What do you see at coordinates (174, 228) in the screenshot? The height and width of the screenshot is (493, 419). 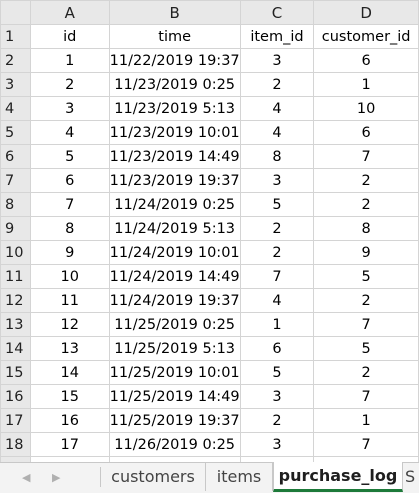 I see `cell: 11/24/2019 5:13` at bounding box center [174, 228].